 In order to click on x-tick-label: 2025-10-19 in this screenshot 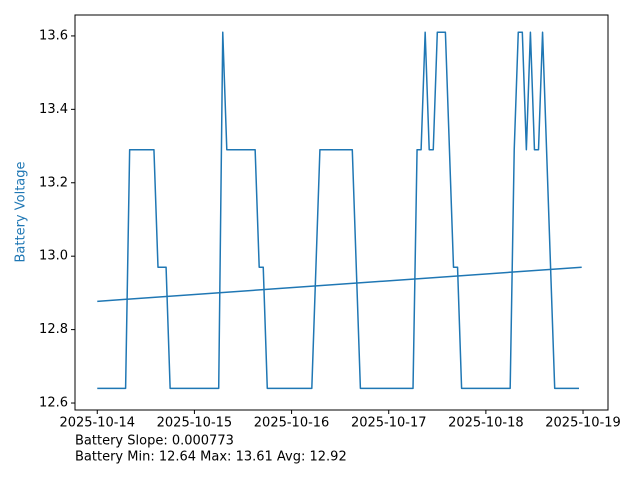, I will do `click(583, 423)`.